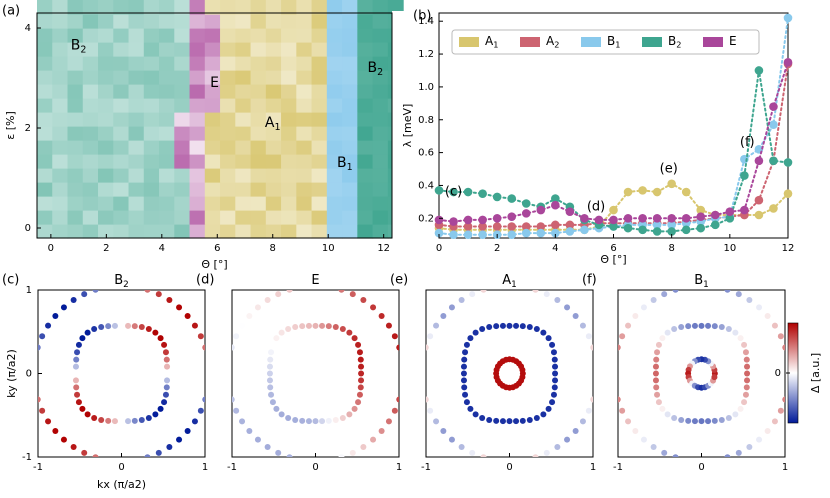  Describe the element at coordinates (29, 290) in the screenshot. I see `y-tick-label: 1` at that location.